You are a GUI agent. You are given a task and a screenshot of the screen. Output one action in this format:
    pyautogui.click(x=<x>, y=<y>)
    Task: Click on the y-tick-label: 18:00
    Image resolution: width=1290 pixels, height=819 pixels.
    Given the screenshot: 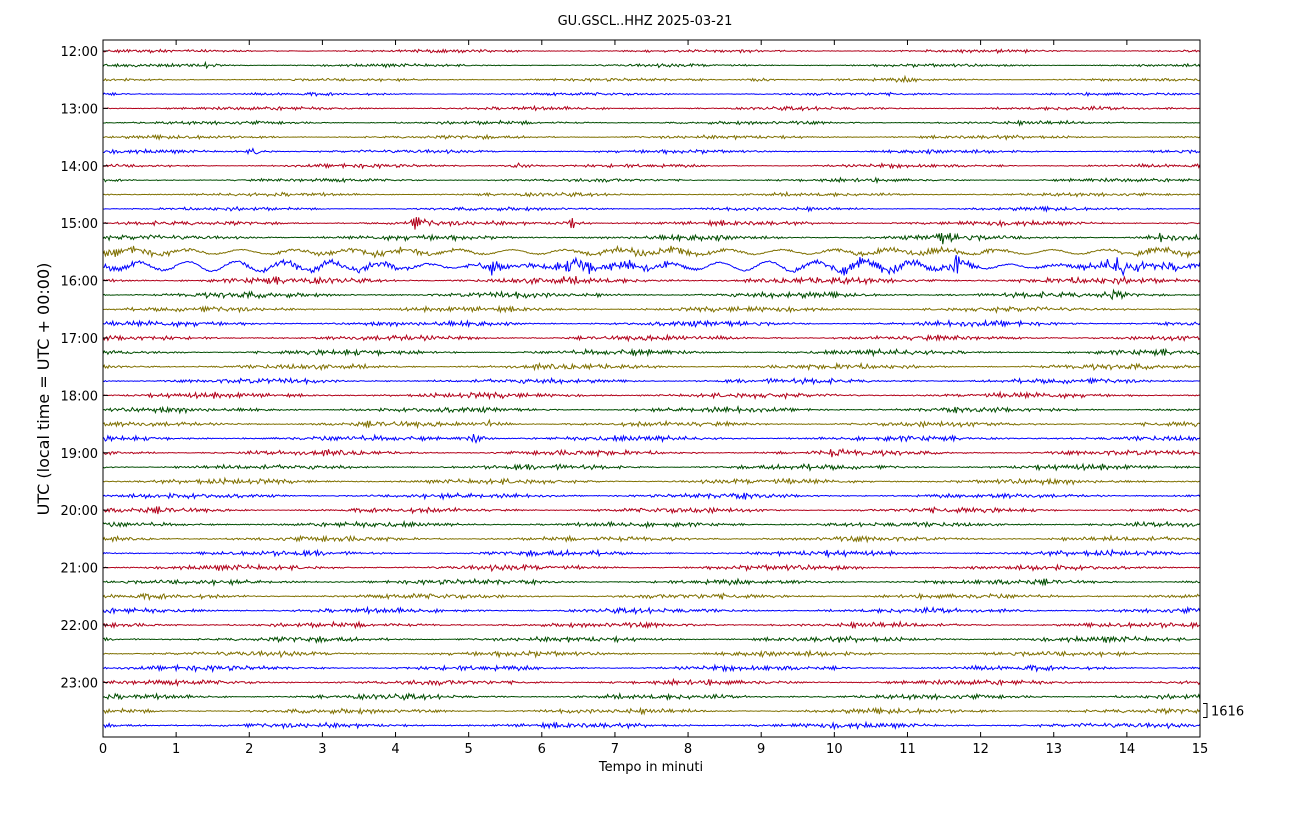 What is the action you would take?
    pyautogui.click(x=79, y=396)
    